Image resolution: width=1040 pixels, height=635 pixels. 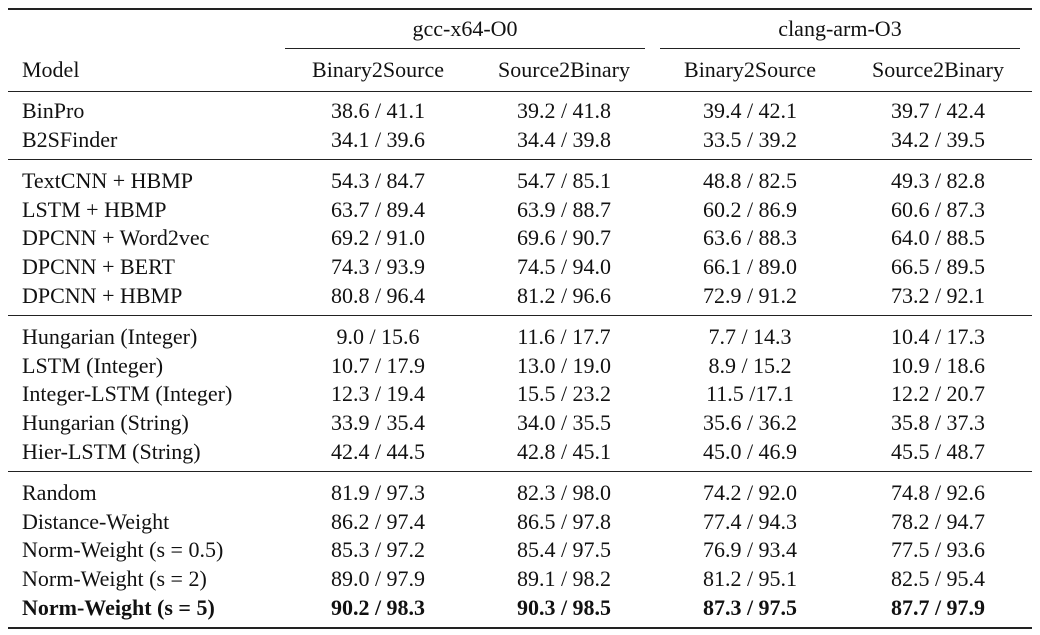 What do you see at coordinates (938, 422) in the screenshot?
I see `cell: 35.8 / 37.3` at bounding box center [938, 422].